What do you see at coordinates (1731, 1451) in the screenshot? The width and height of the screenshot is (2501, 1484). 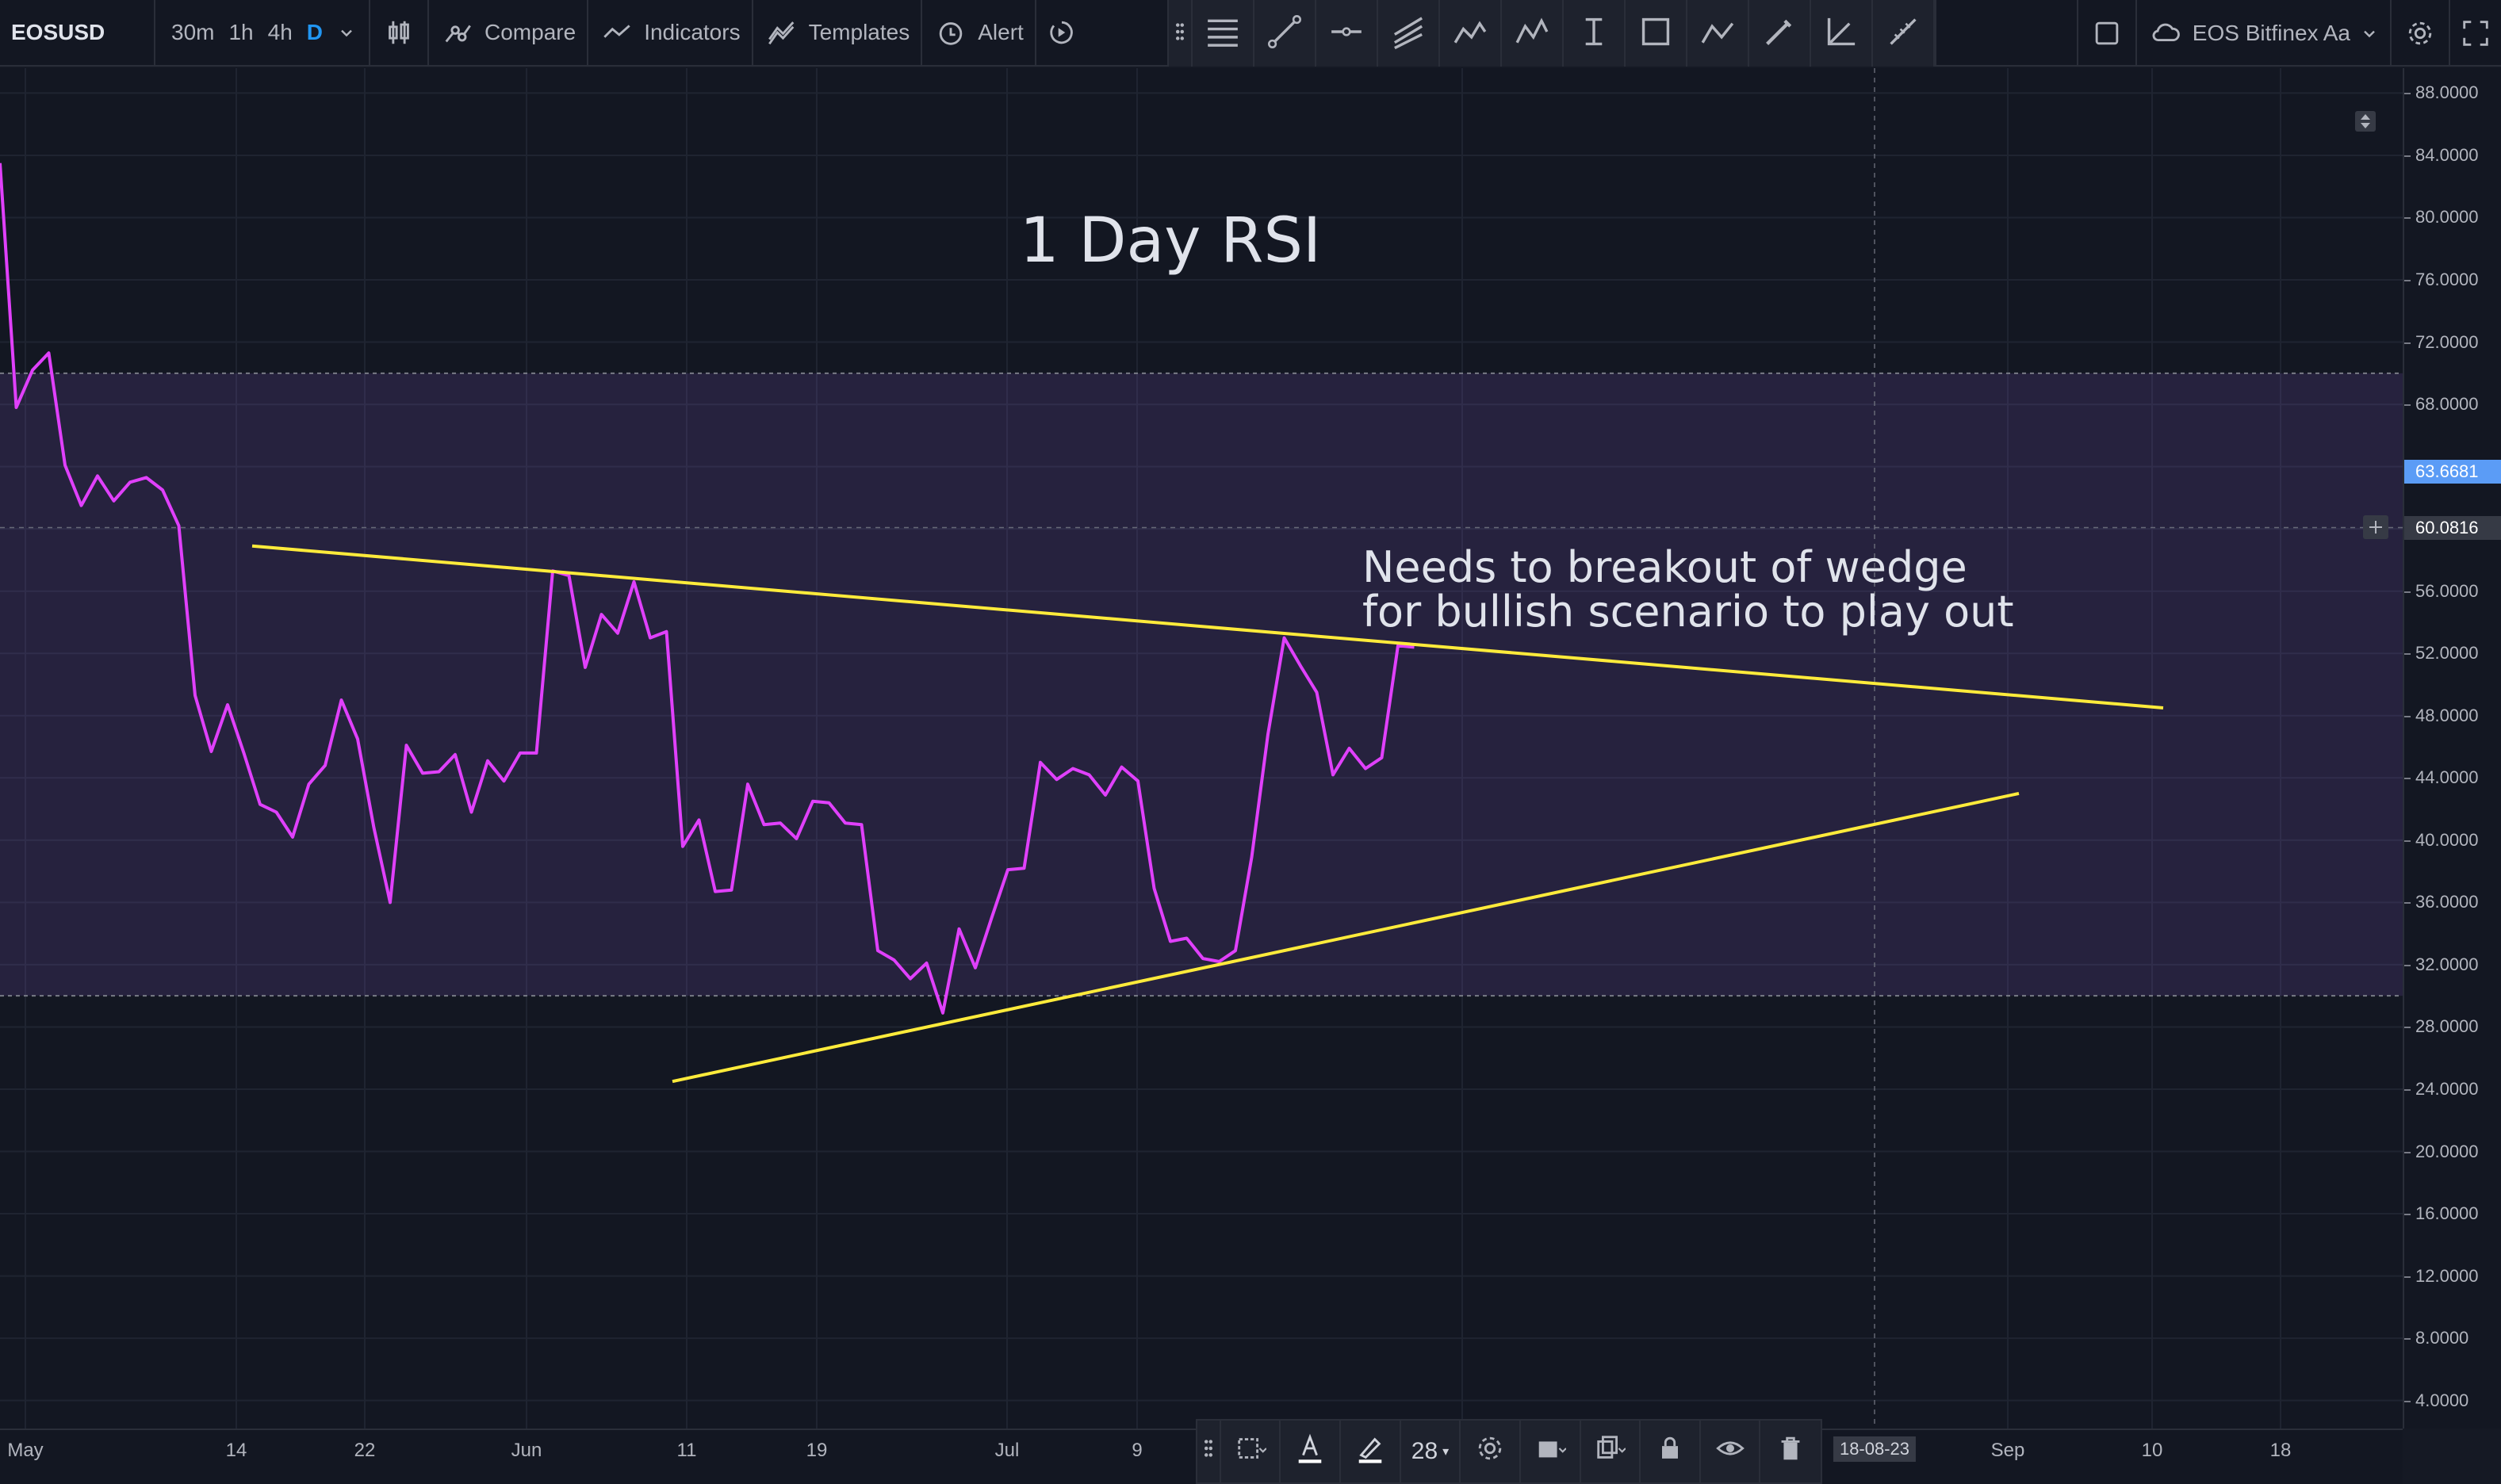 I see `hide-button` at bounding box center [1731, 1451].